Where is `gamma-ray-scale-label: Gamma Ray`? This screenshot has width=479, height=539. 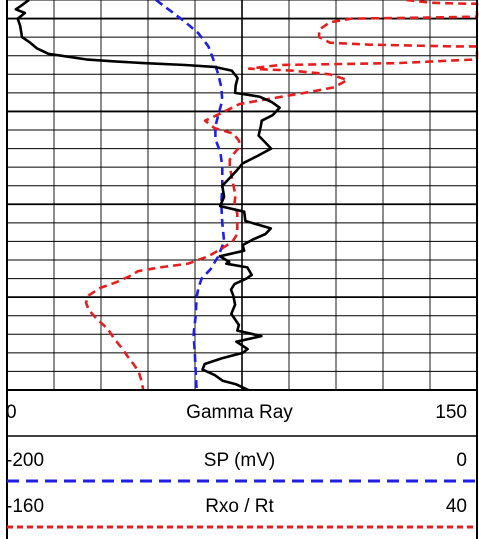
gamma-ray-scale-label: Gamma Ray is located at coordinates (239, 412).